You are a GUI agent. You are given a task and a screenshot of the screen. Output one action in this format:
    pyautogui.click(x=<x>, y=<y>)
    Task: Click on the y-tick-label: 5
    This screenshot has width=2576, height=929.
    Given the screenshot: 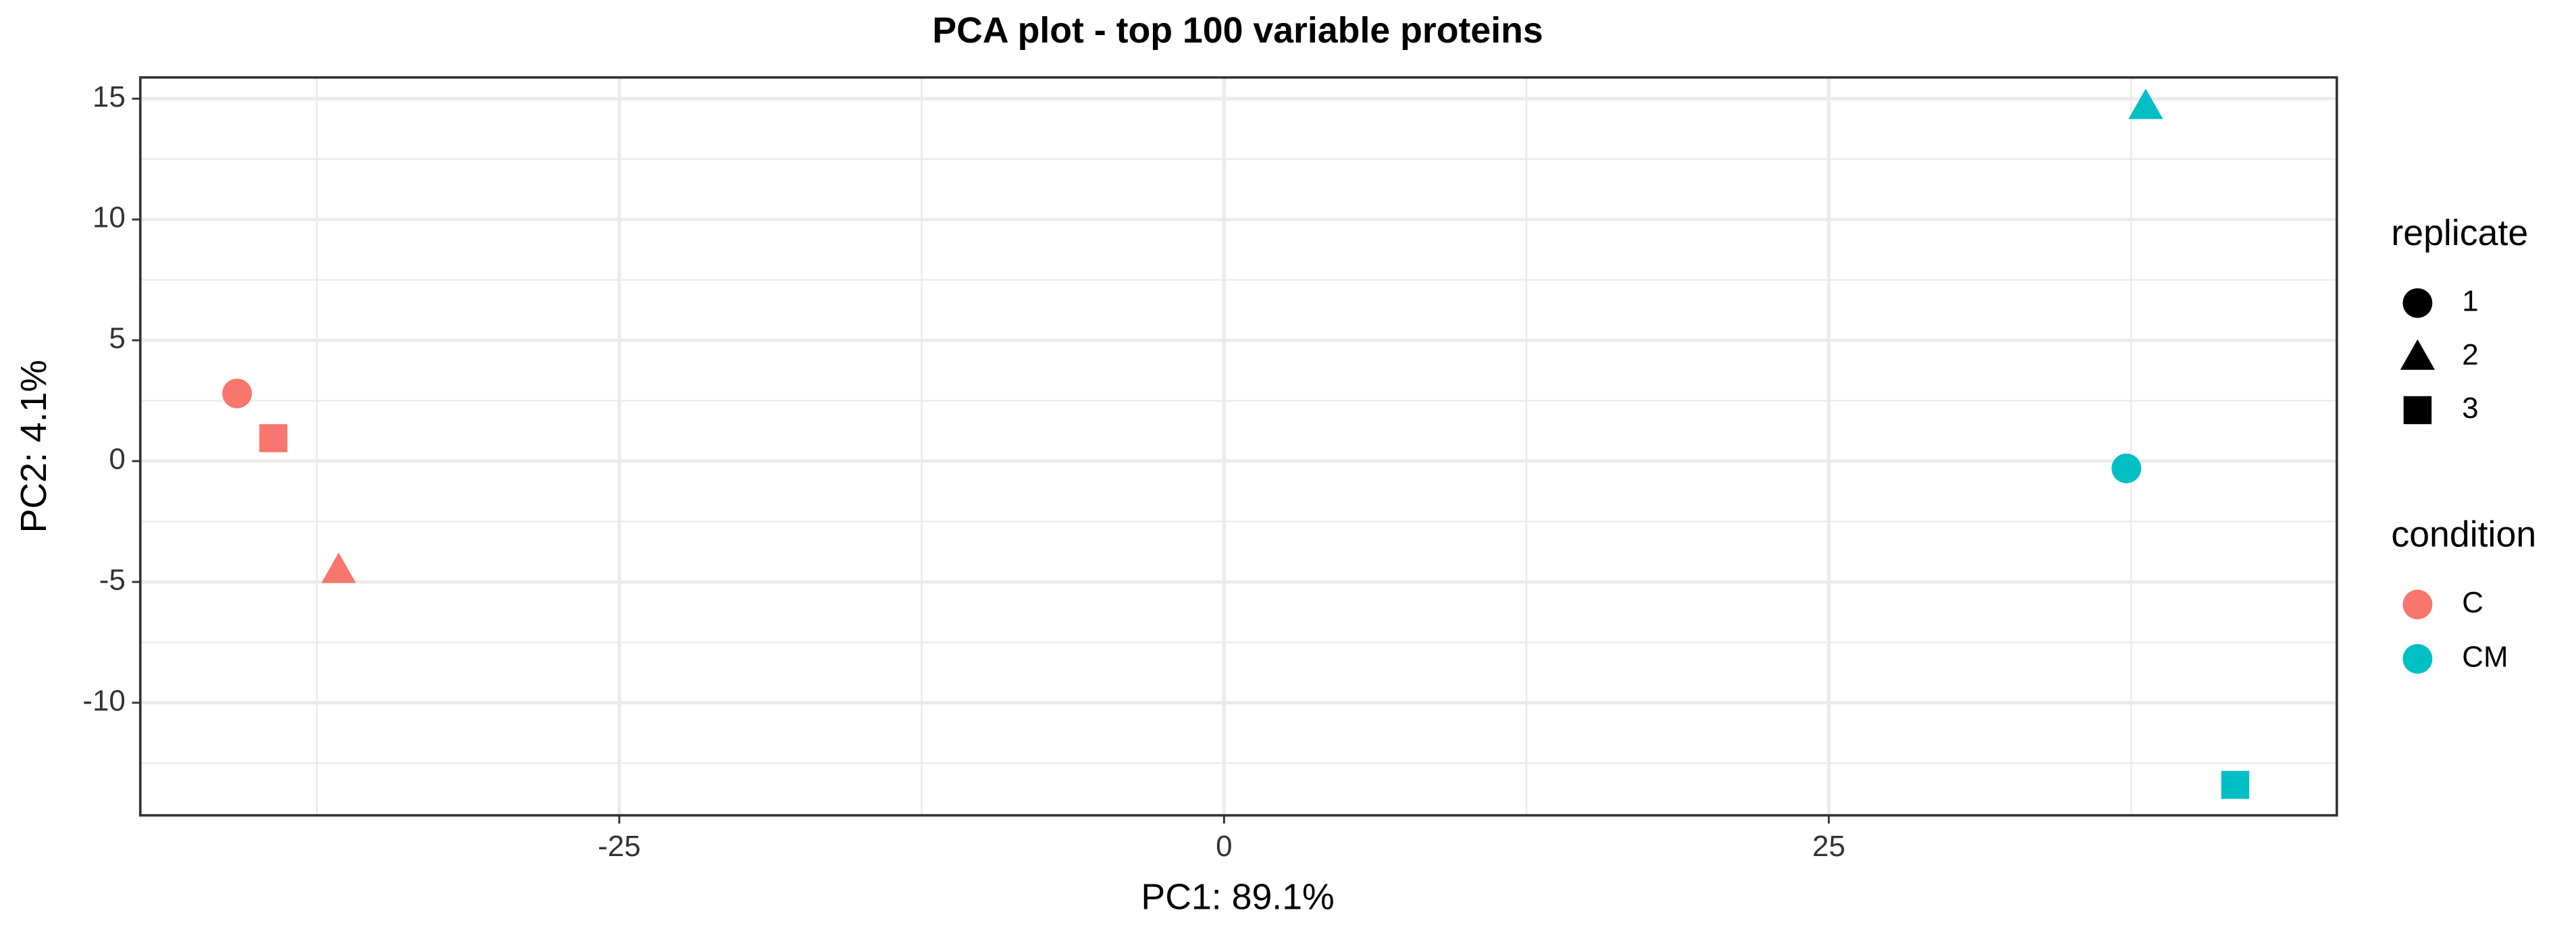 What is the action you would take?
    pyautogui.click(x=117, y=338)
    